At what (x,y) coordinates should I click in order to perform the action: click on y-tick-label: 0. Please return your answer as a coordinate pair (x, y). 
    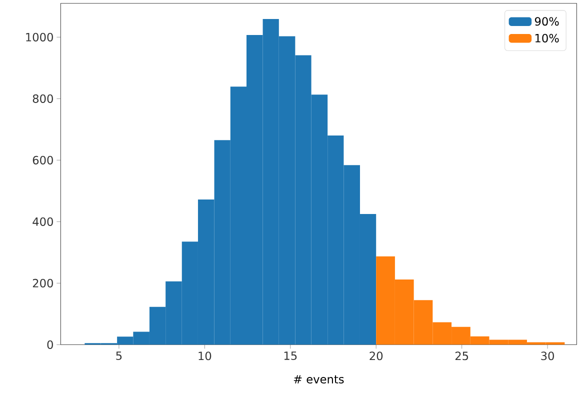
    Looking at the image, I should click on (50, 344).